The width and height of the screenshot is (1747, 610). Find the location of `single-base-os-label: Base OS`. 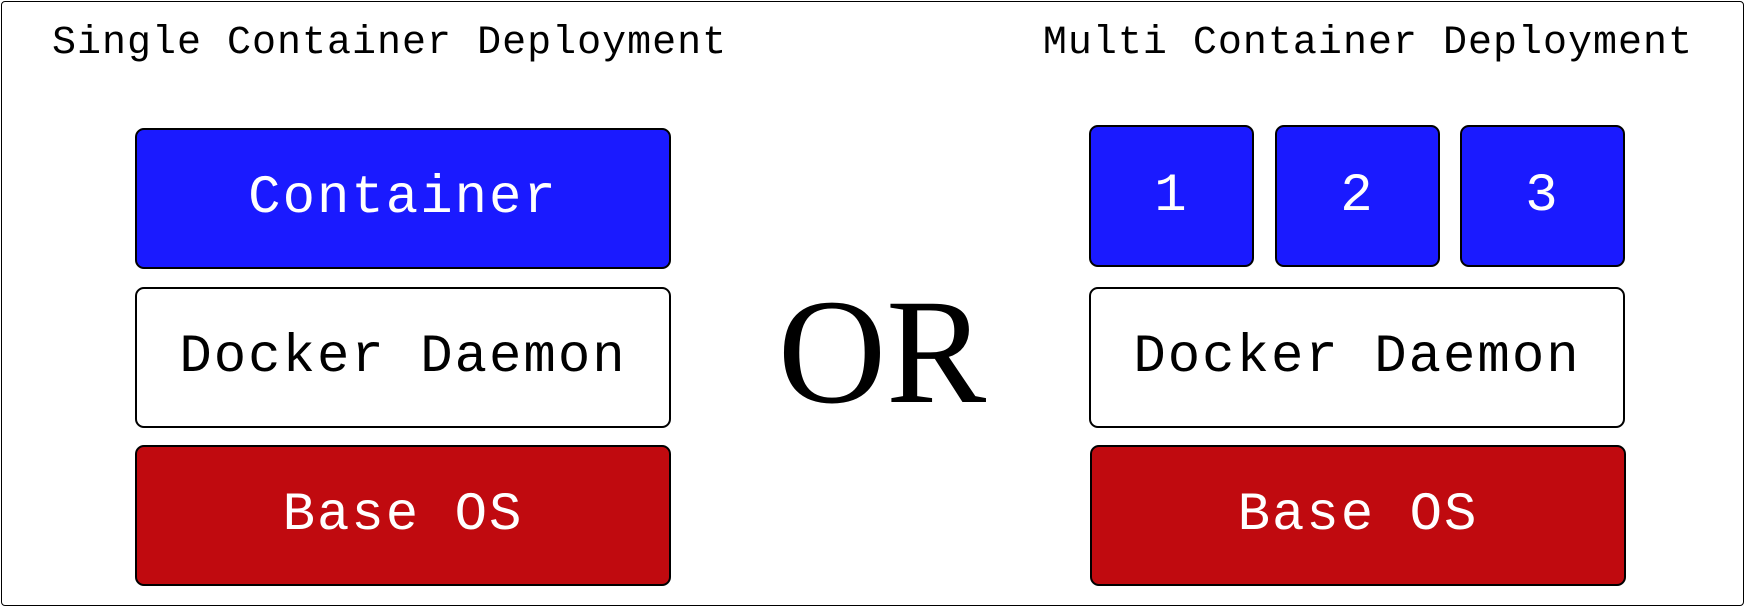

single-base-os-label: Base OS is located at coordinates (403, 515).